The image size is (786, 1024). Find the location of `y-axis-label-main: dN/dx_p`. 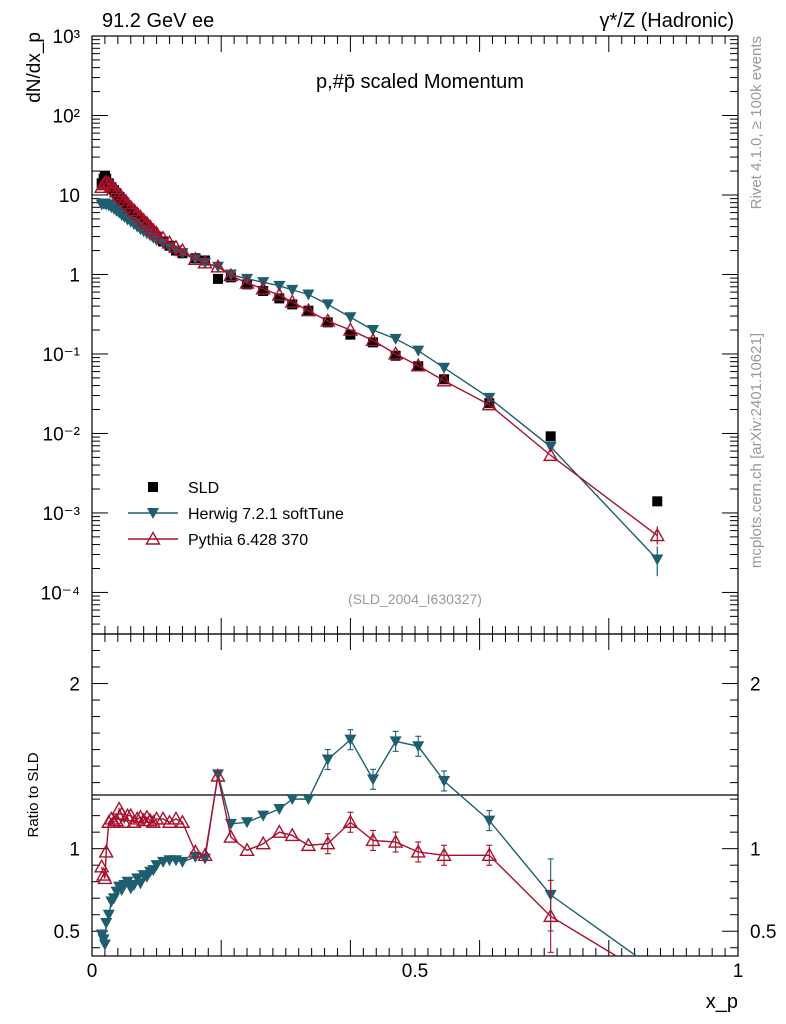

y-axis-label-main: dN/dx_p is located at coordinates (34, 67).